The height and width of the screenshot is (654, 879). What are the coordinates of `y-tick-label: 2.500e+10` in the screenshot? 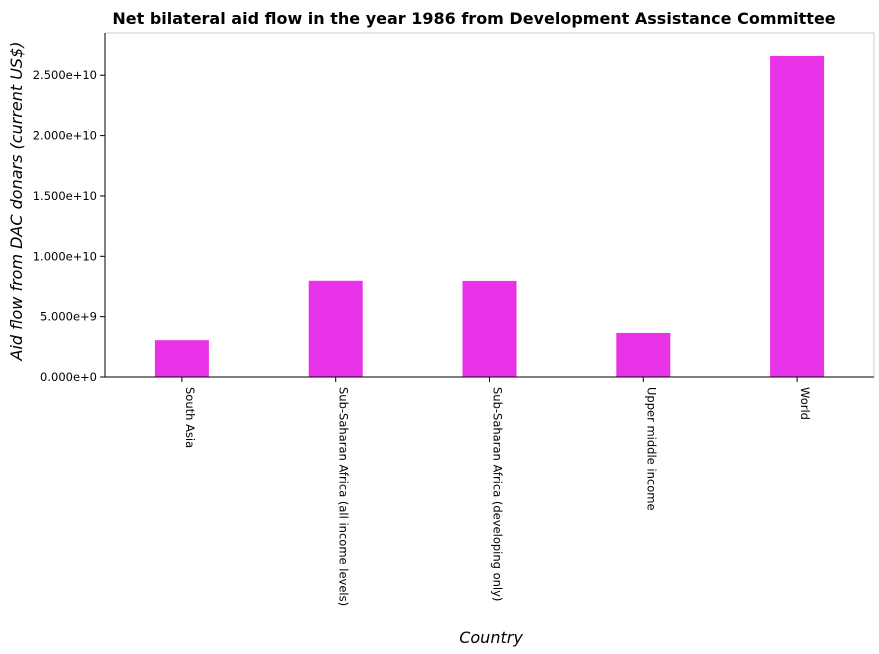 It's located at (65, 75).